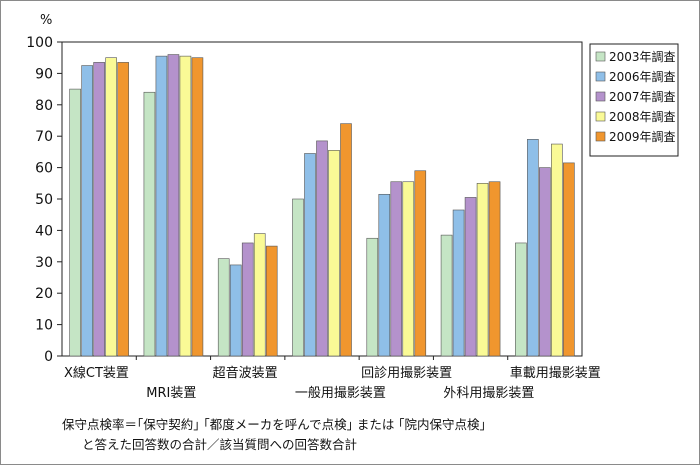  What do you see at coordinates (44, 326) in the screenshot?
I see `y-tick-label: 10` at bounding box center [44, 326].